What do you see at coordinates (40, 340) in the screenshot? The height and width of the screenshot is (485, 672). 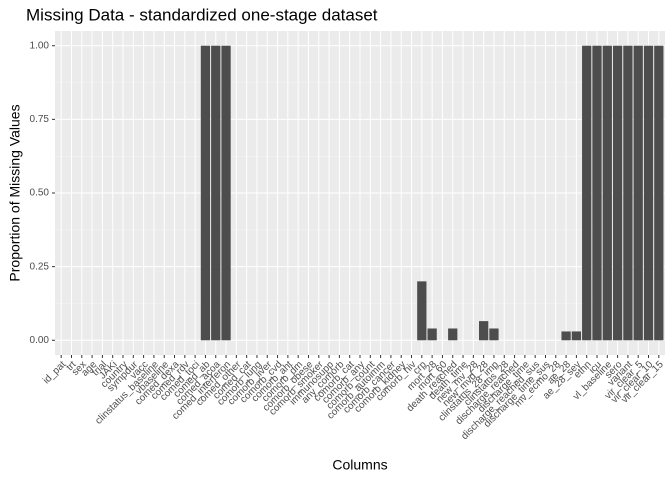 I see `y-tick-label: 0.00` at bounding box center [40, 340].